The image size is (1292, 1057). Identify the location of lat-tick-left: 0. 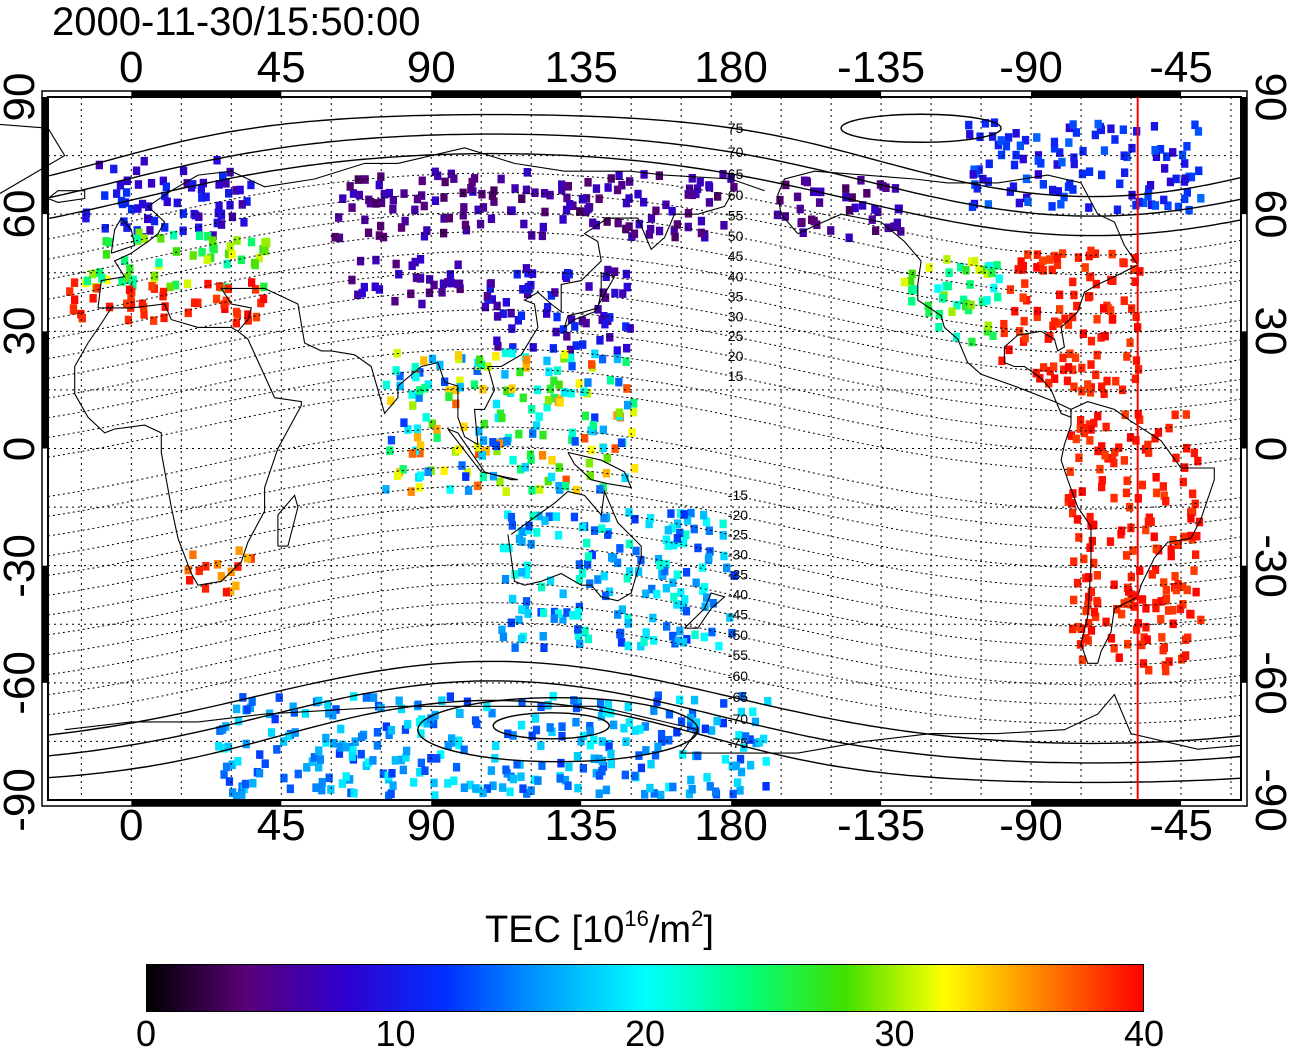
(22, 448).